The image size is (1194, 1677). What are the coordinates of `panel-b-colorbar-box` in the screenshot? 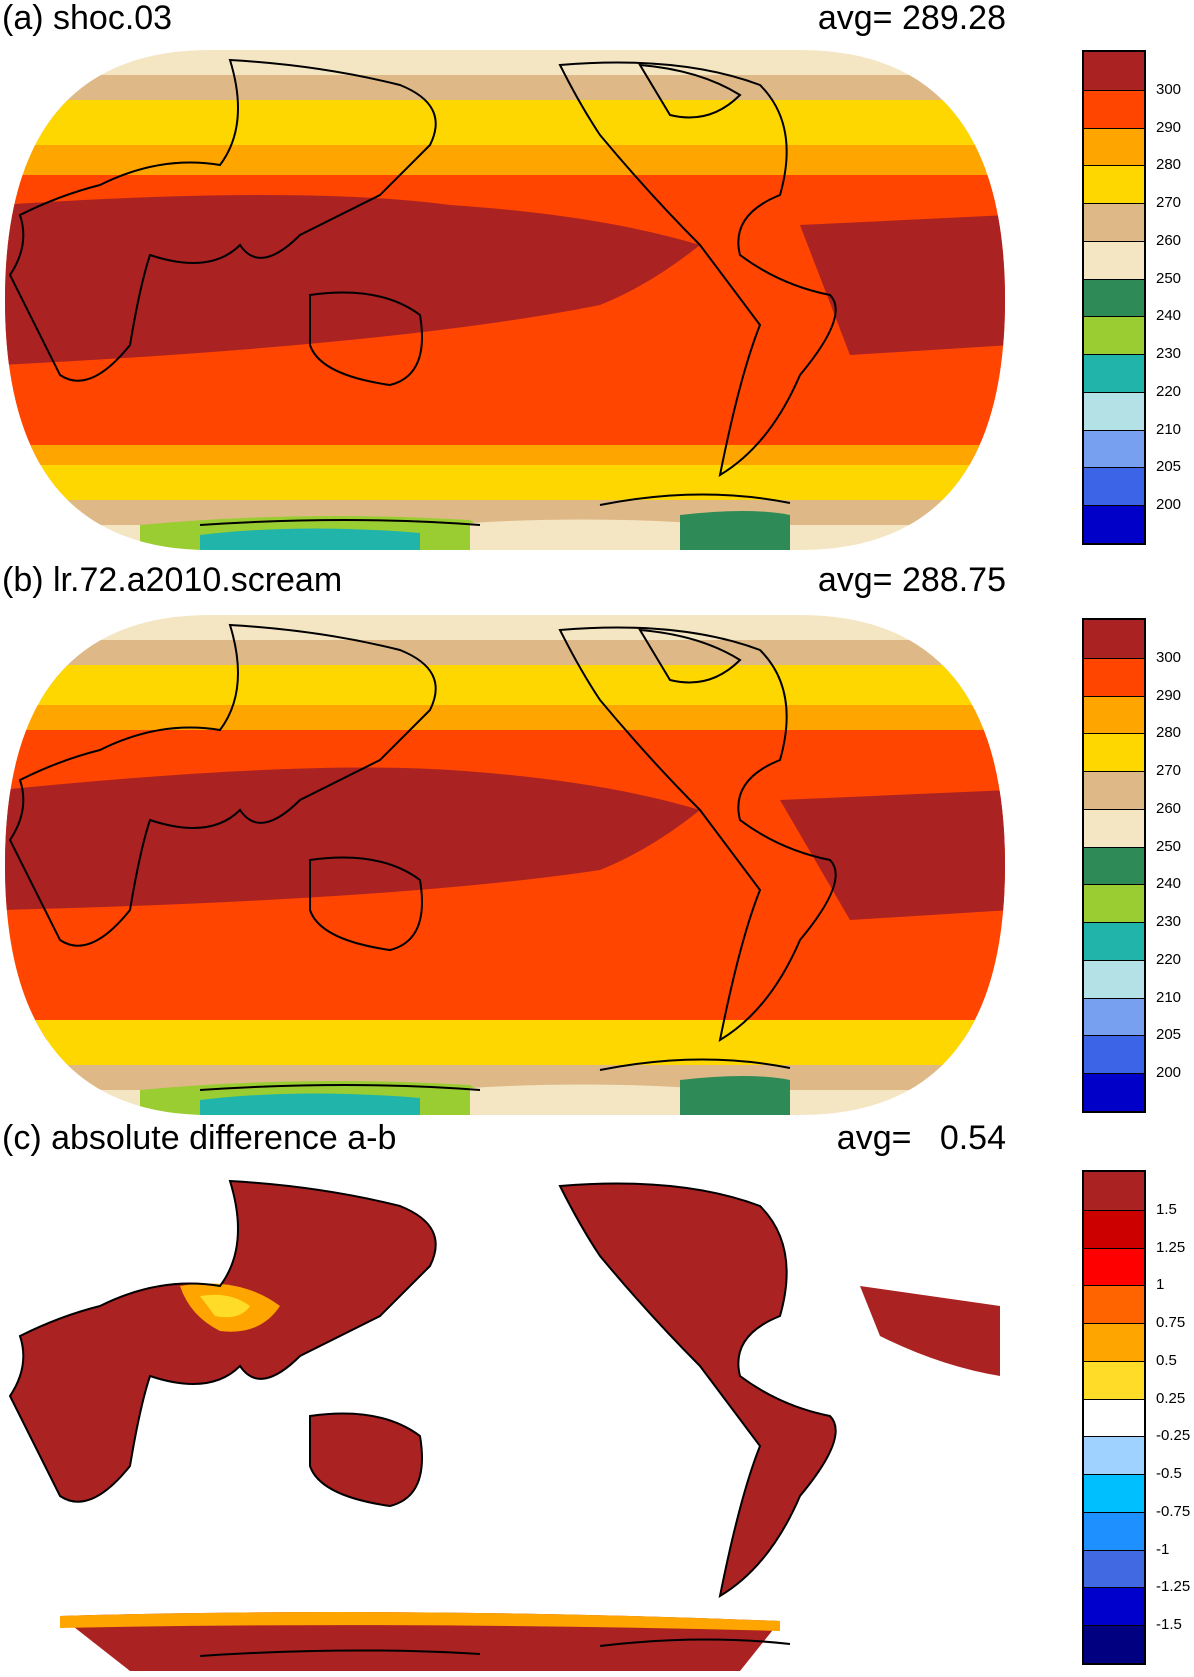 It's located at (1114, 865).